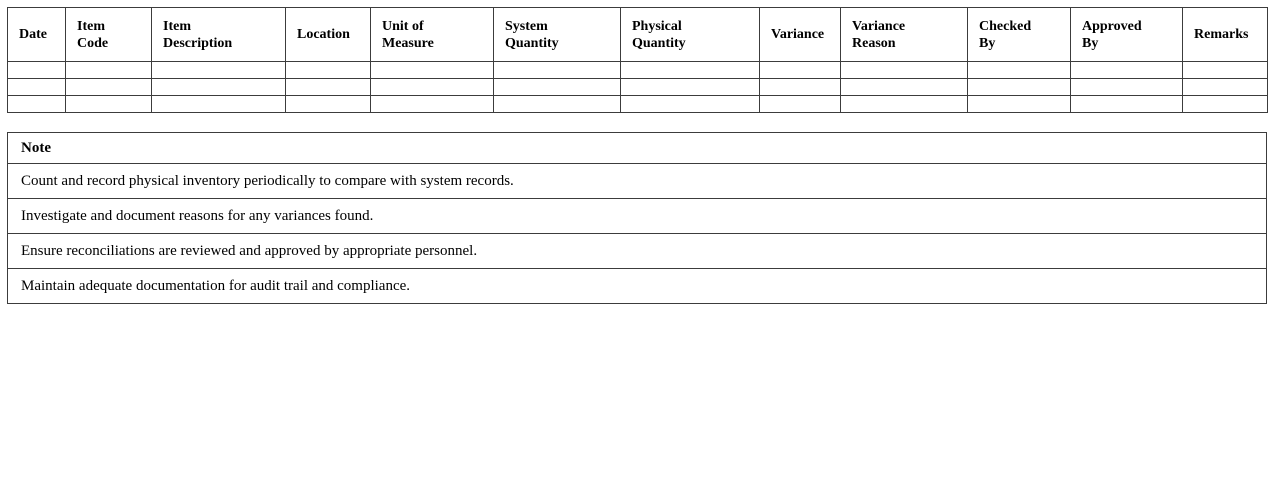  What do you see at coordinates (904, 34) in the screenshot?
I see `column-header-variance-reason: Variance Reason` at bounding box center [904, 34].